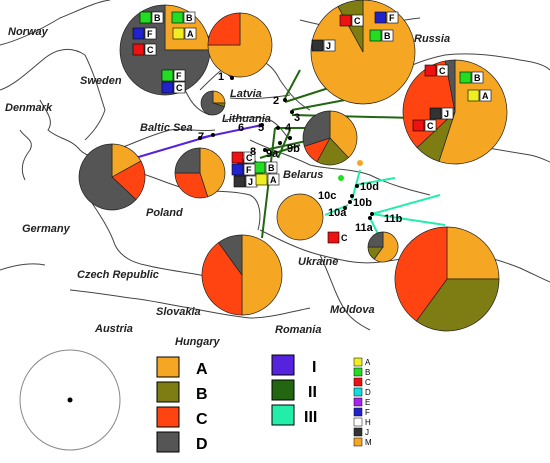  What do you see at coordinates (198, 342) in the screenshot?
I see `country-label: Hungary` at bounding box center [198, 342].